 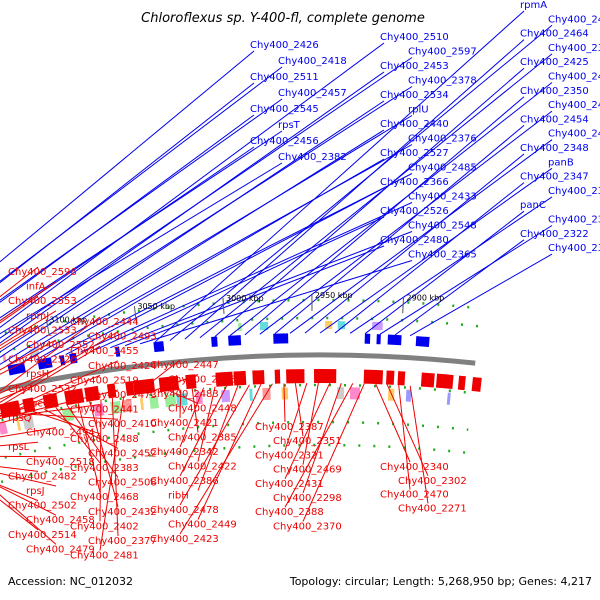 What do you see at coordinates (104, 439) in the screenshot?
I see `gene-label-reverse: Chy400_2488` at bounding box center [104, 439].